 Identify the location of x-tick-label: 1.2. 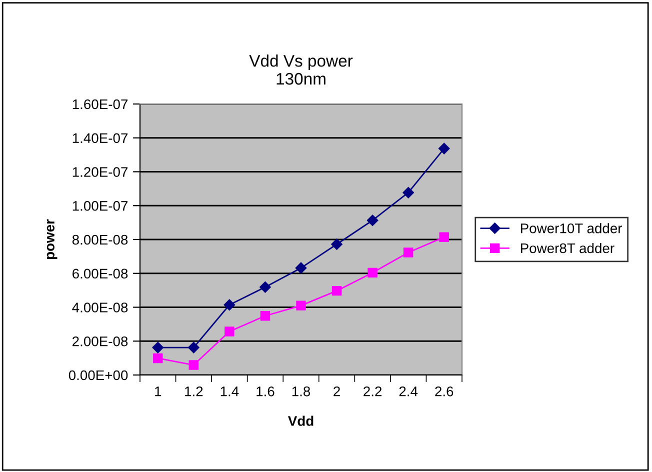
(194, 391).